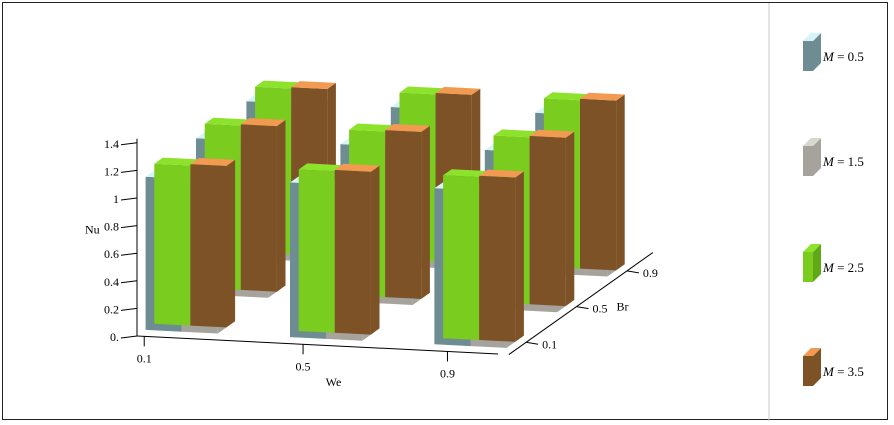 Image resolution: width=894 pixels, height=425 pixels. I want to click on x-tick-label: 0.1, so click(144, 358).